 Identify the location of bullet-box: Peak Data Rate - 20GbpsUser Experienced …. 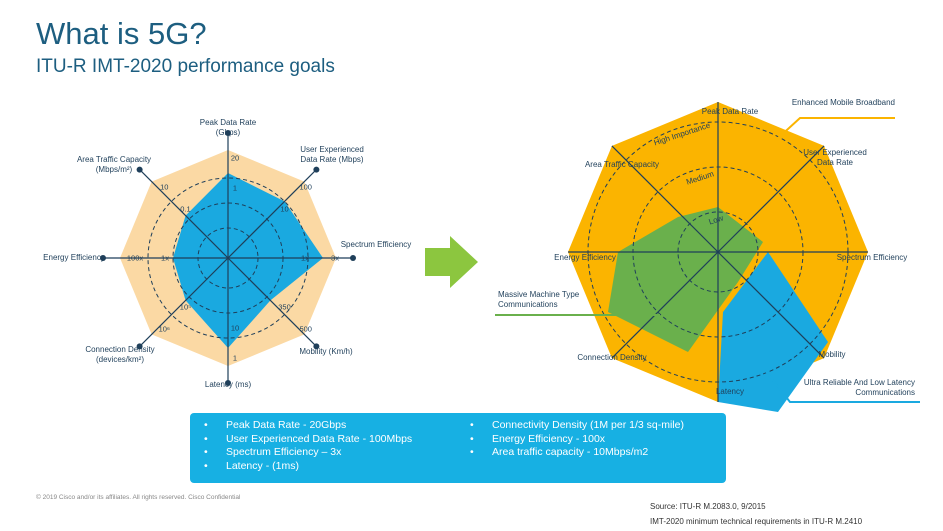
(458, 448).